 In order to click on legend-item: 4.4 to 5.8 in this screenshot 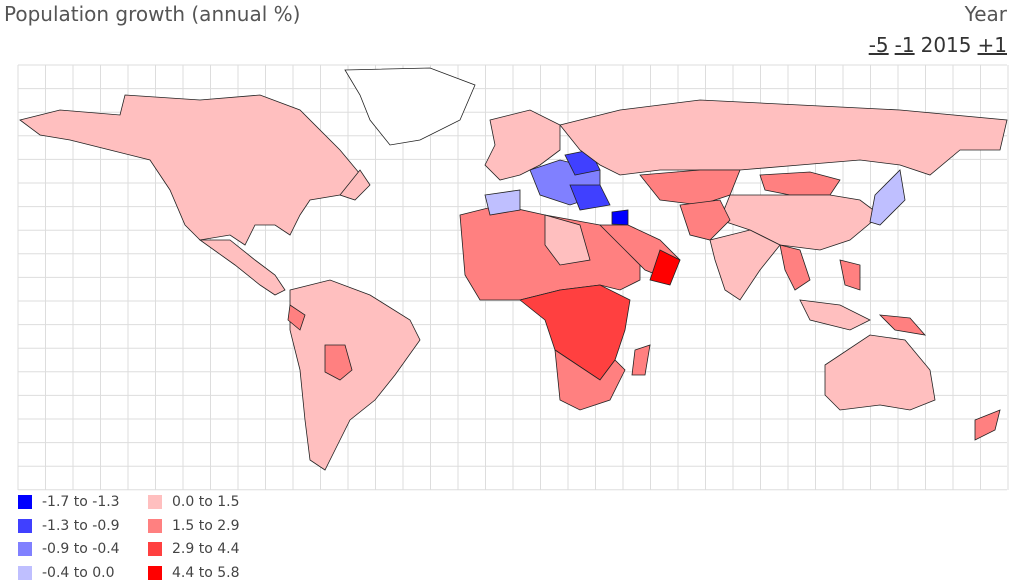, I will do `click(193, 573)`.